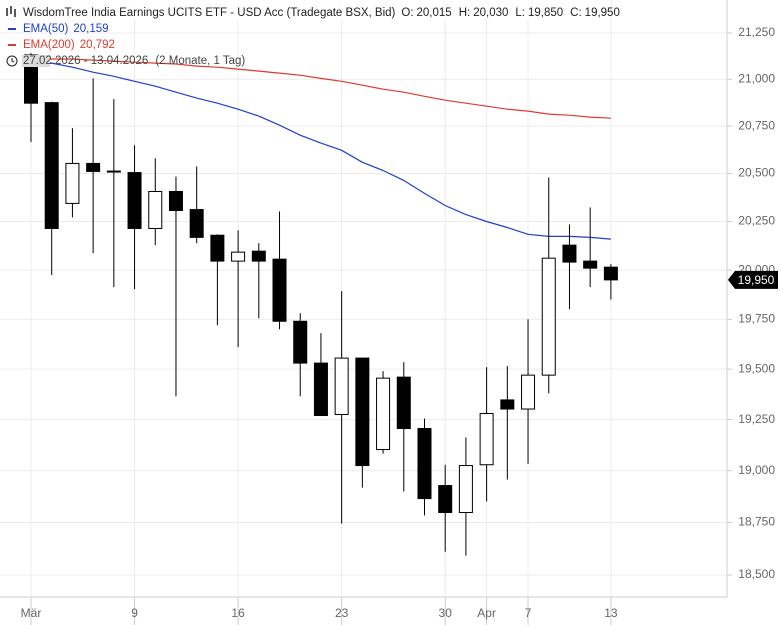 This screenshot has height=625, width=780. What do you see at coordinates (528, 613) in the screenshot?
I see `x-tick-label: 7` at bounding box center [528, 613].